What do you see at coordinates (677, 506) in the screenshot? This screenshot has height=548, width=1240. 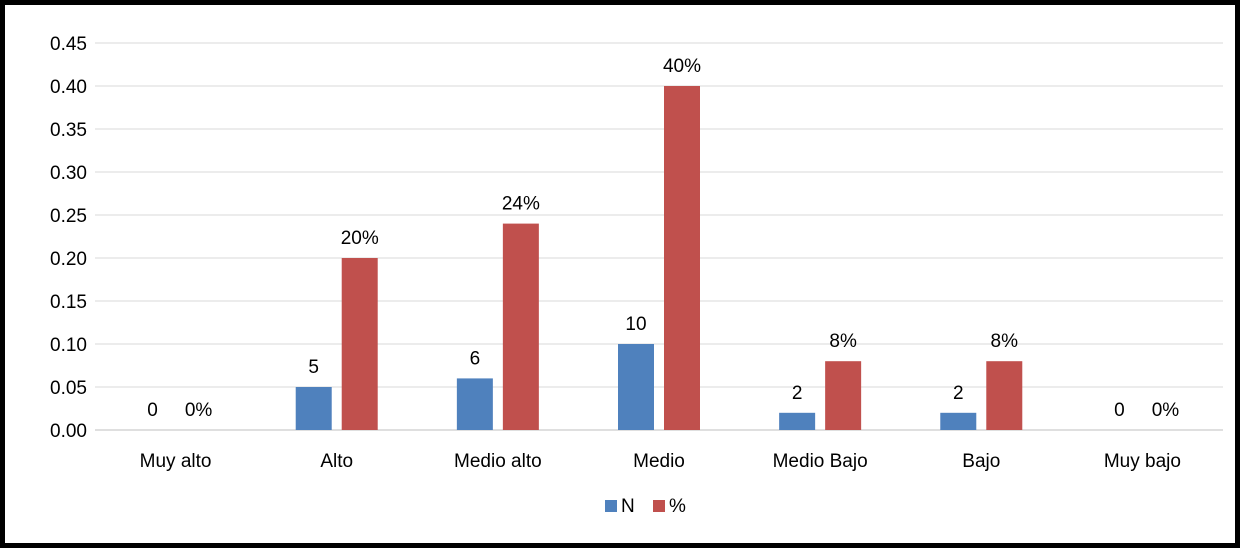 I see `legend-label-percent: %` at bounding box center [677, 506].